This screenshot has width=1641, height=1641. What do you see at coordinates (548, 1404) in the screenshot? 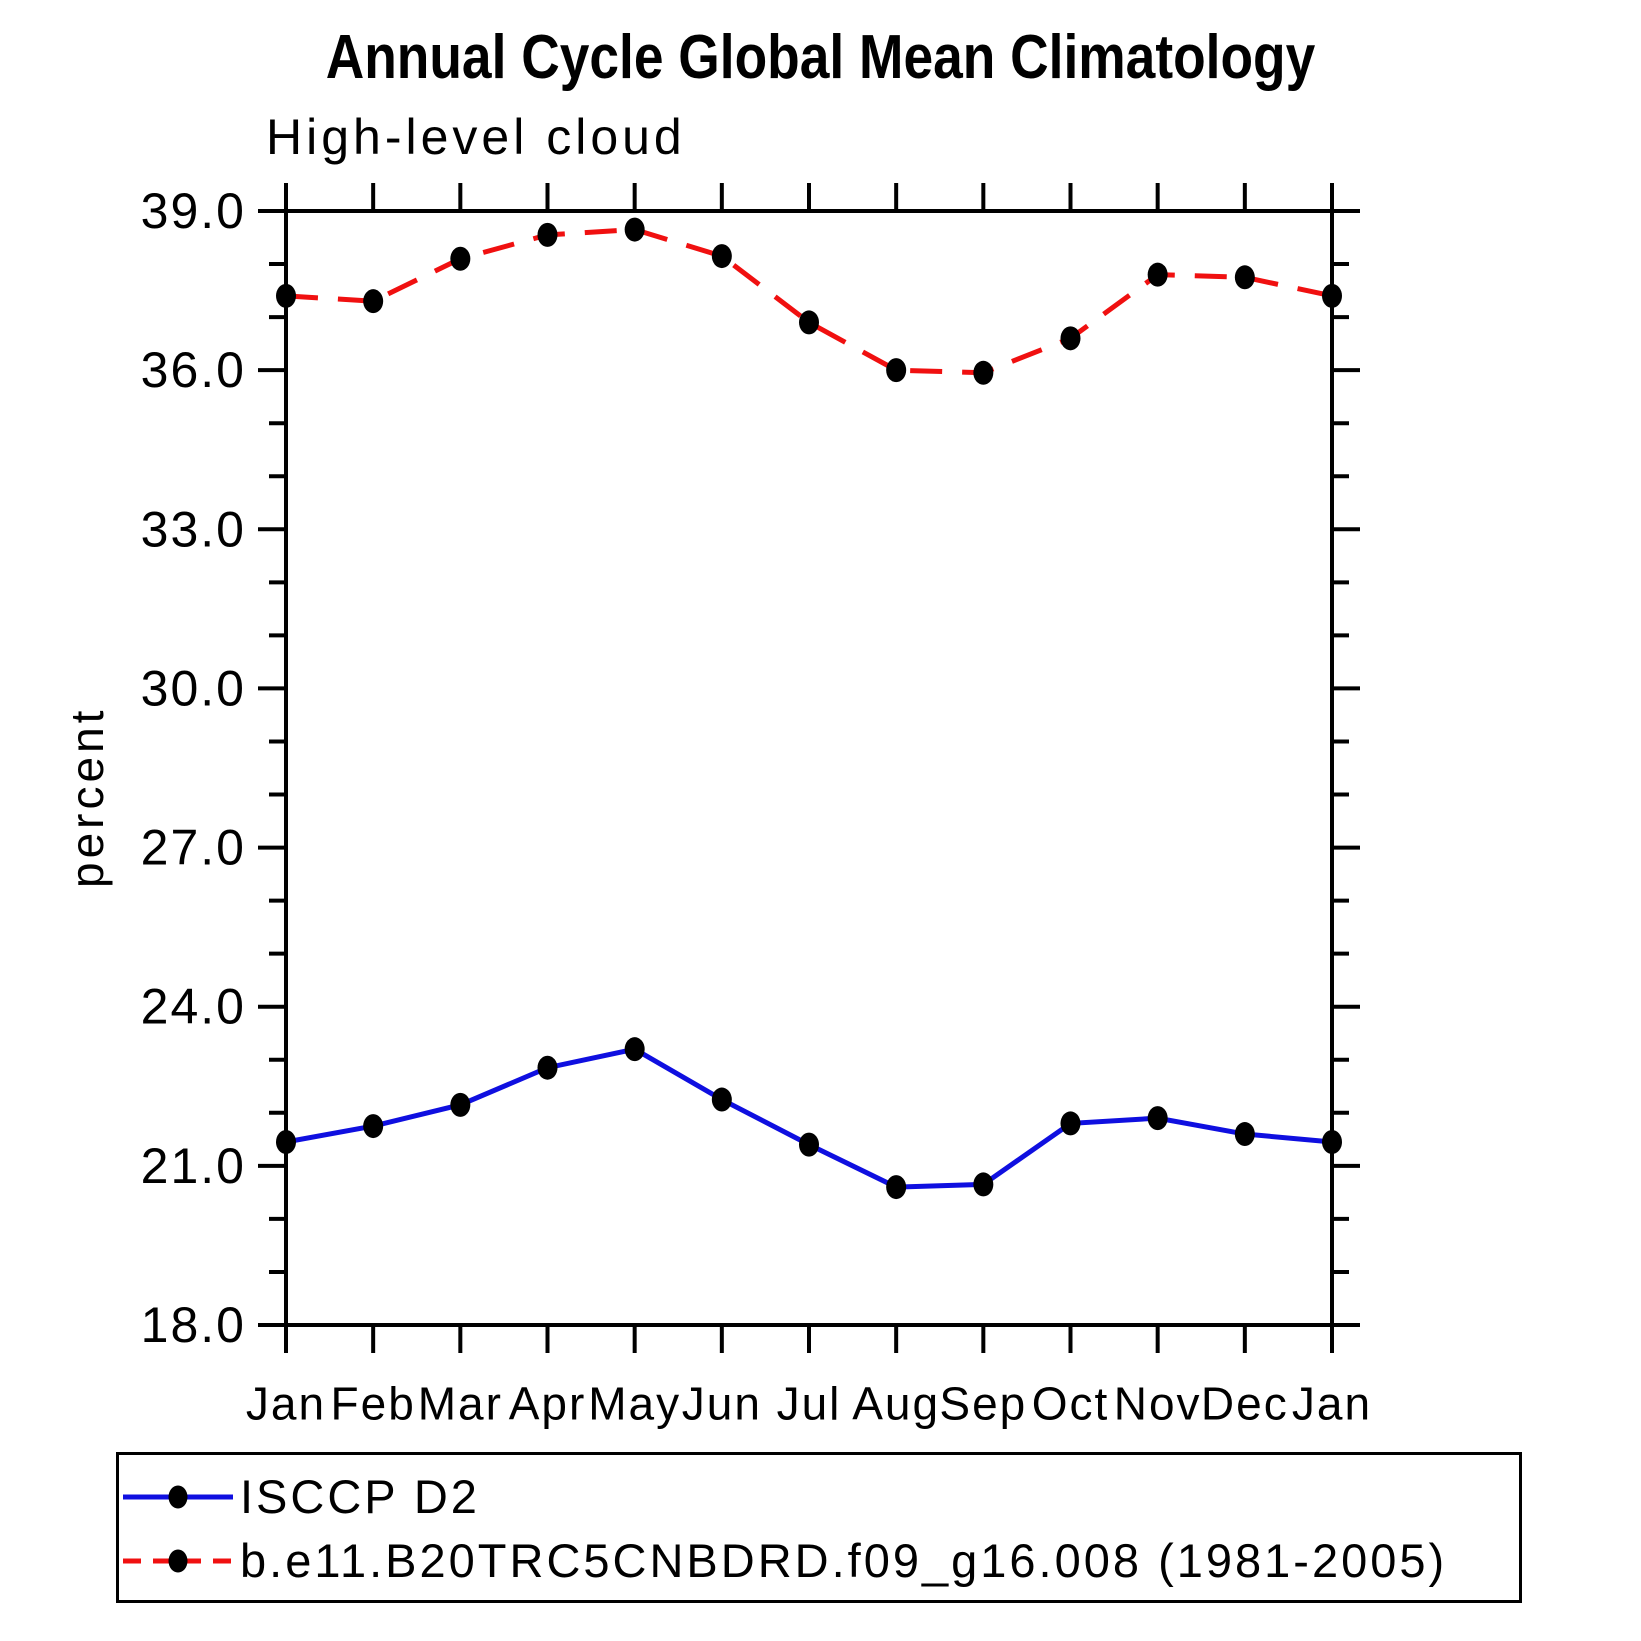
I see `x-tick-label: Apr` at bounding box center [548, 1404].